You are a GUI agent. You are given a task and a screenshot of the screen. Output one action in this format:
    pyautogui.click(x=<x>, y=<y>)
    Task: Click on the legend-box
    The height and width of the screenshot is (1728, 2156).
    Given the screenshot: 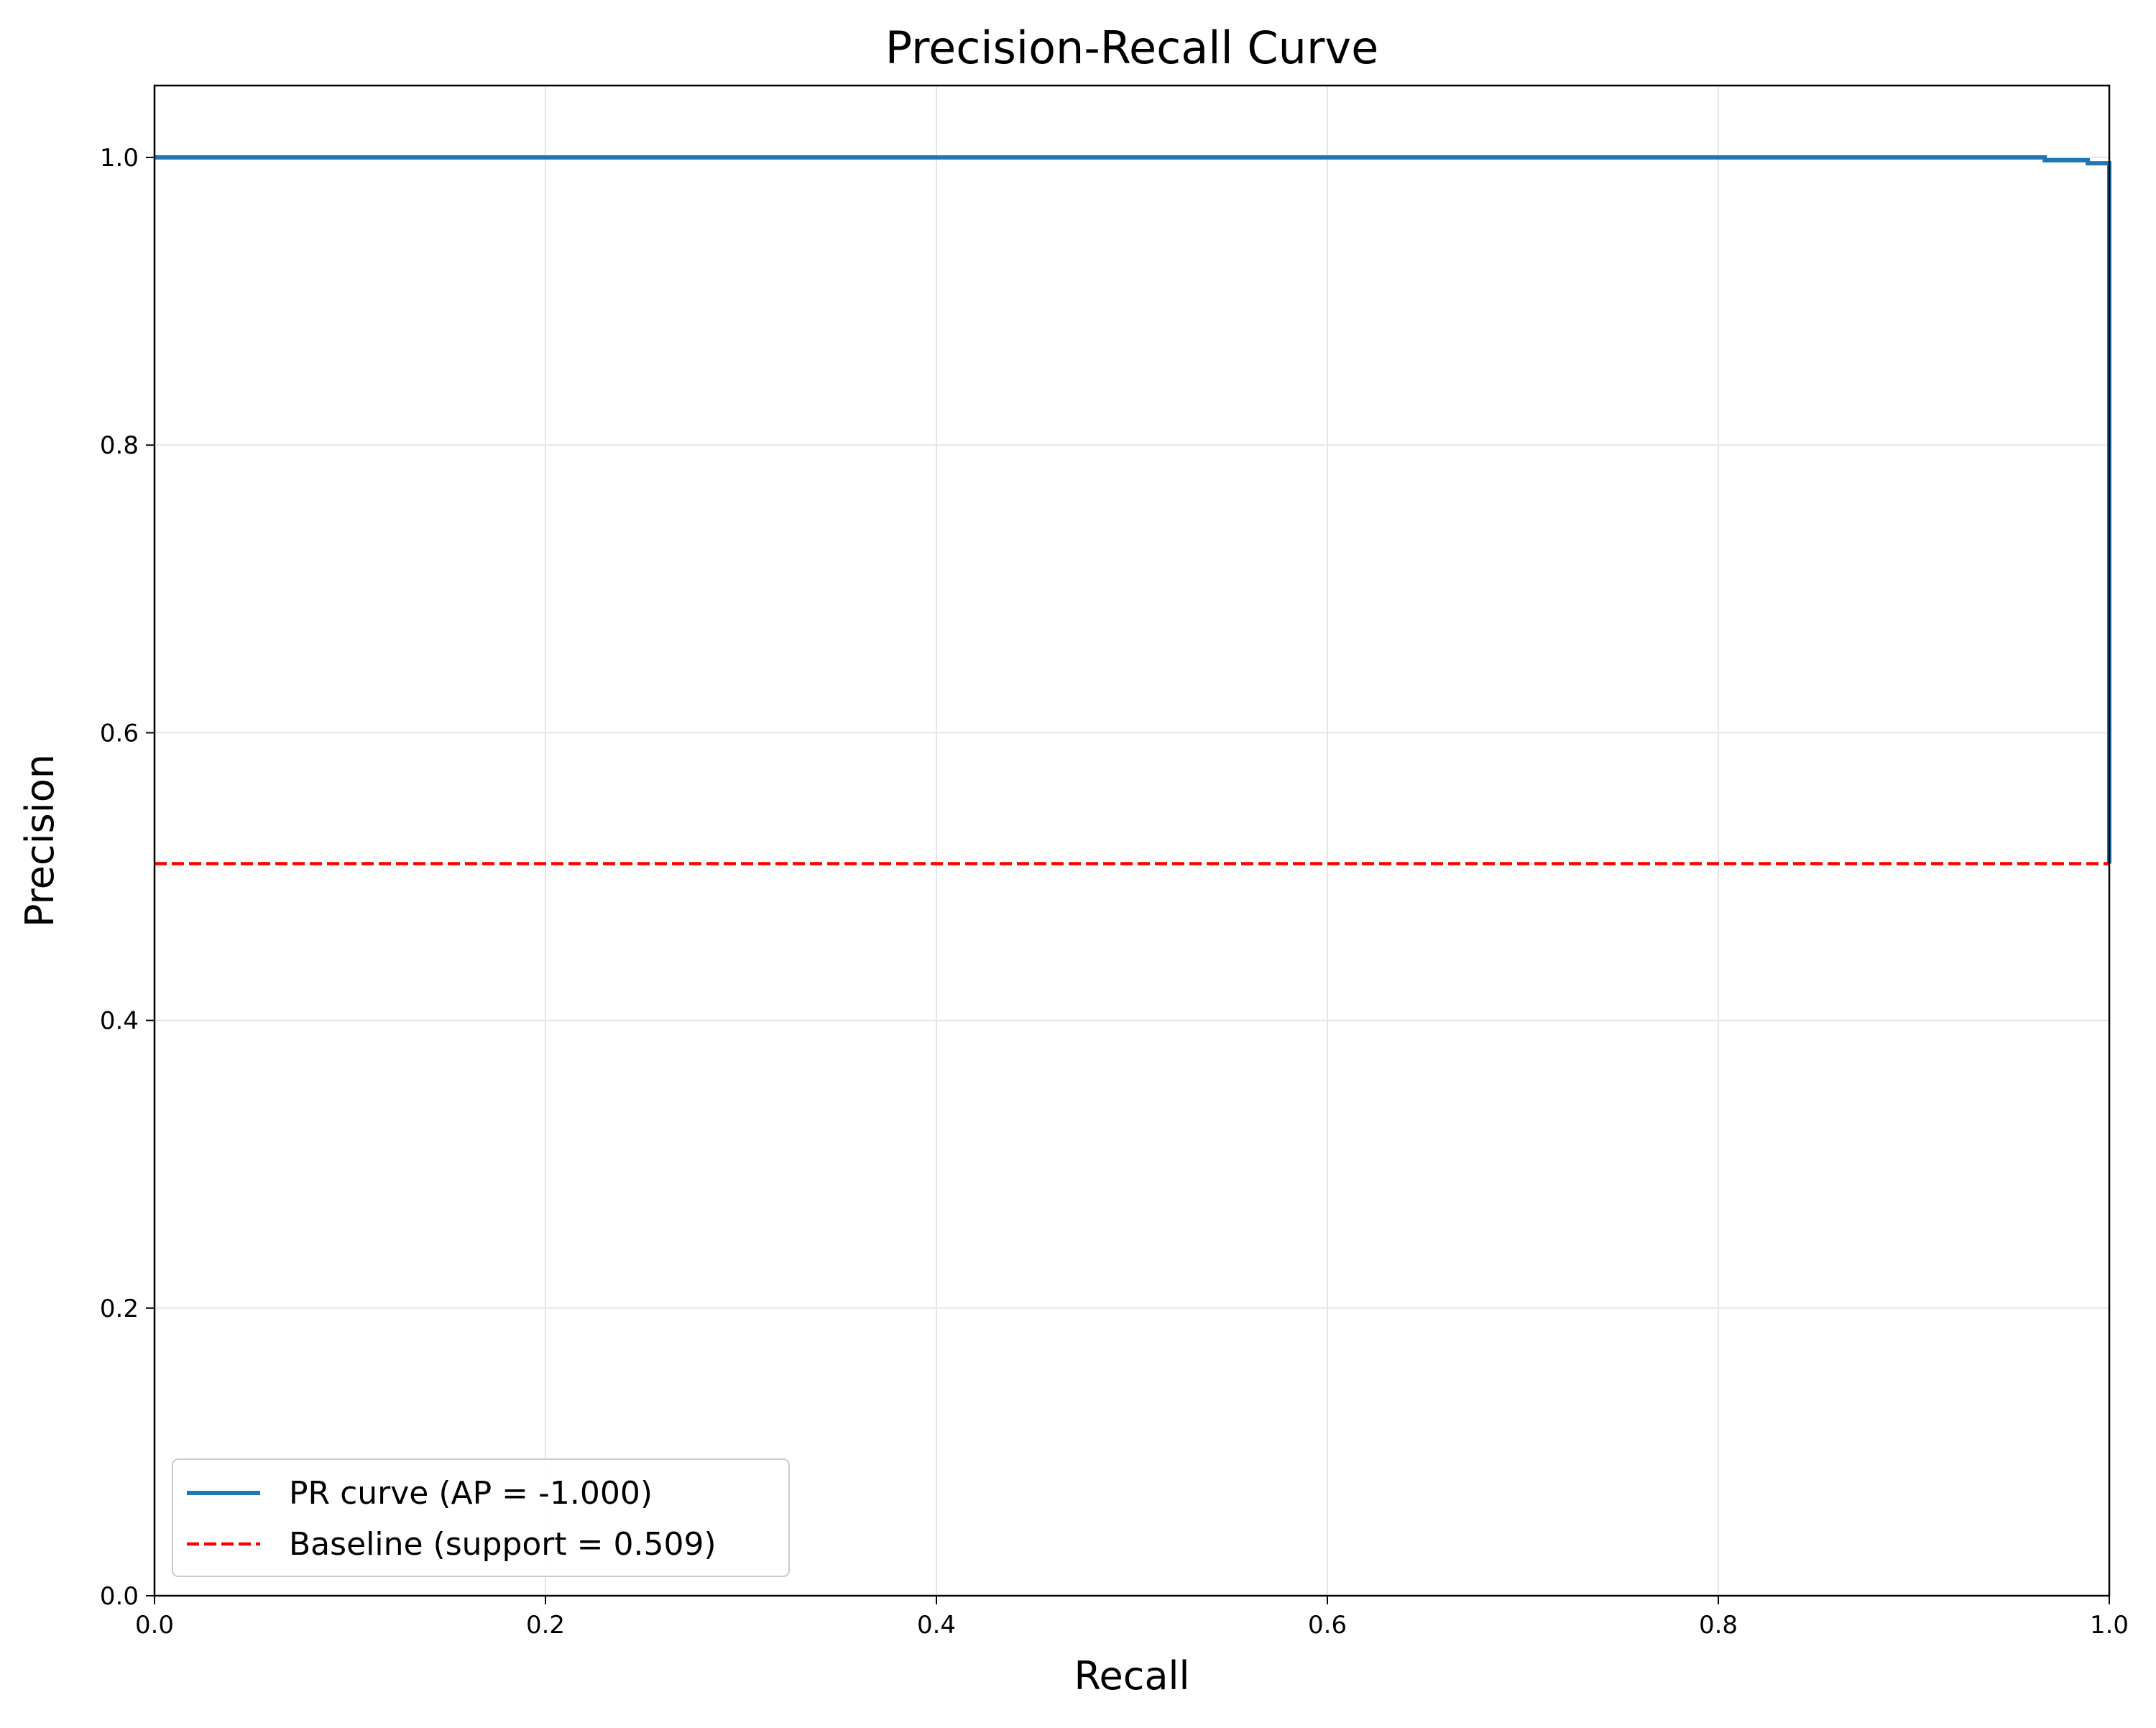 What is the action you would take?
    pyautogui.click(x=481, y=1517)
    